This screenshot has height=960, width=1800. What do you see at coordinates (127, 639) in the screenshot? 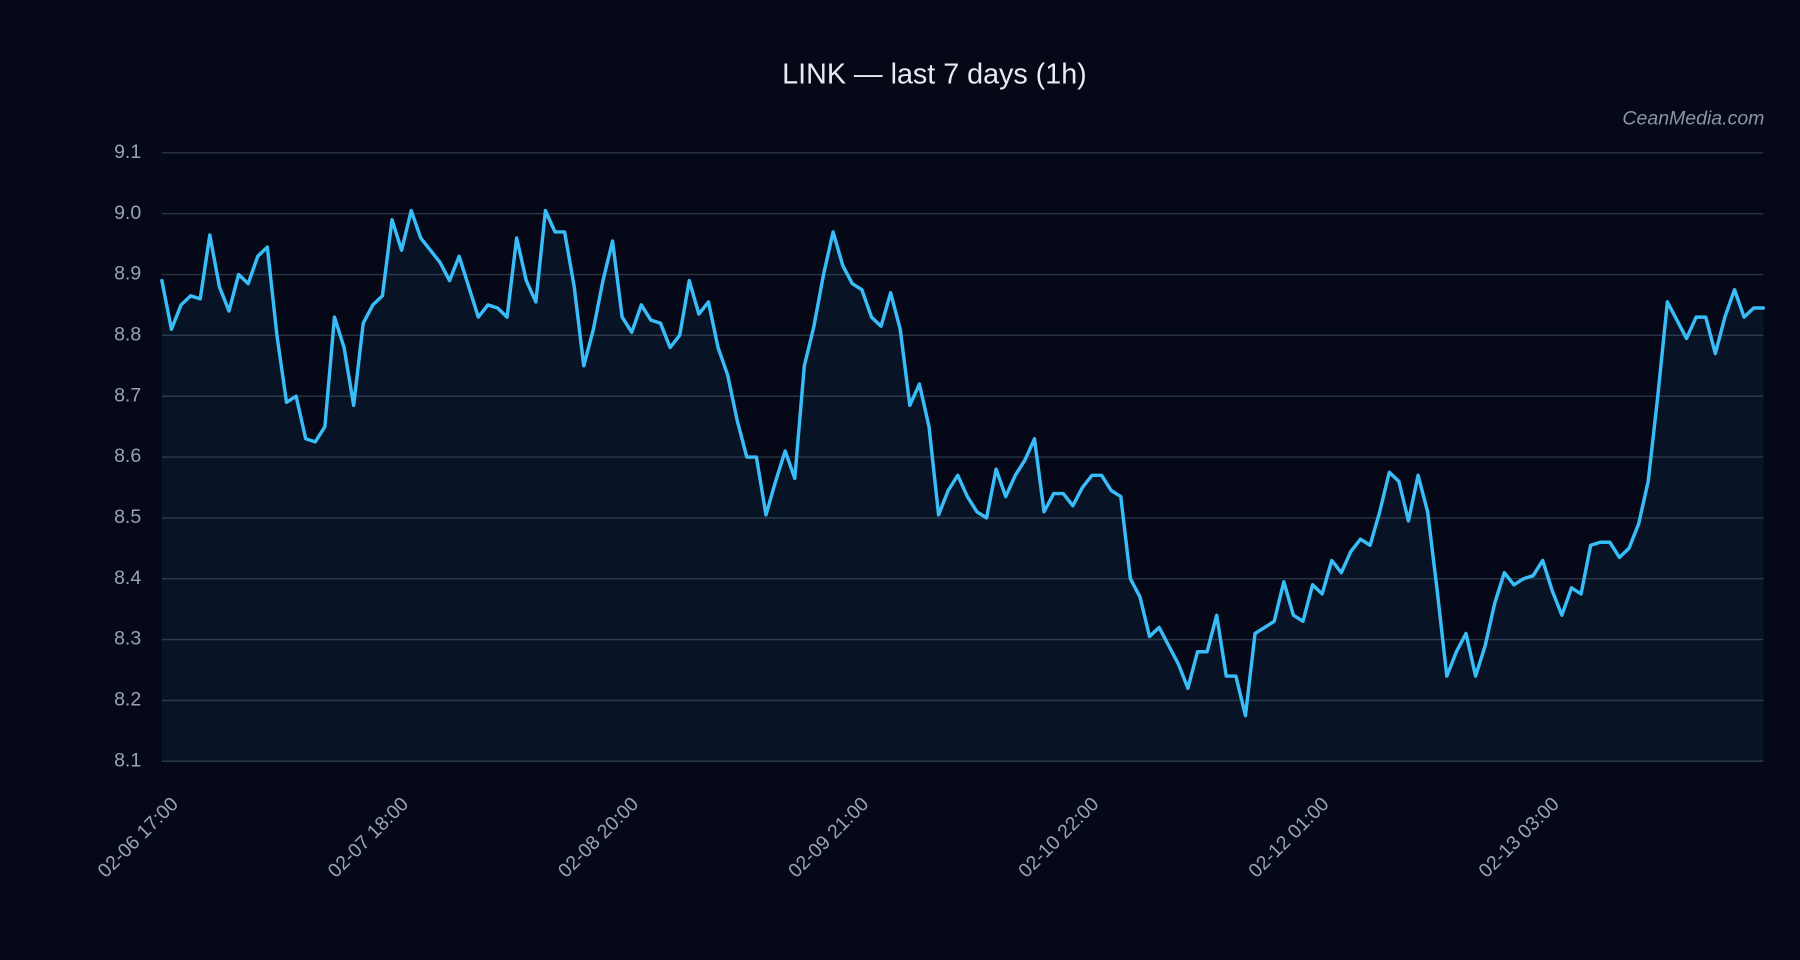
I see `y-tick-label: 8.3` at bounding box center [127, 639].